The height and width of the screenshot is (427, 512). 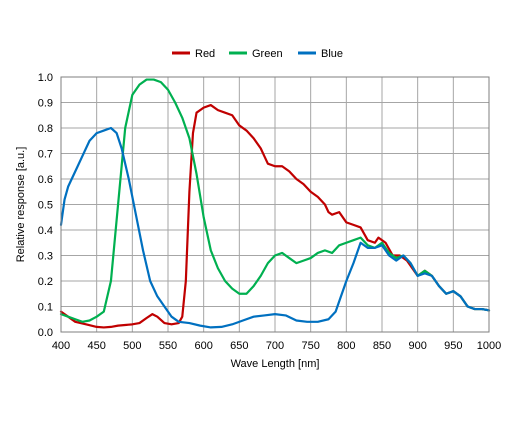 What do you see at coordinates (45, 257) in the screenshot?
I see `y-tick-label: 0.3` at bounding box center [45, 257].